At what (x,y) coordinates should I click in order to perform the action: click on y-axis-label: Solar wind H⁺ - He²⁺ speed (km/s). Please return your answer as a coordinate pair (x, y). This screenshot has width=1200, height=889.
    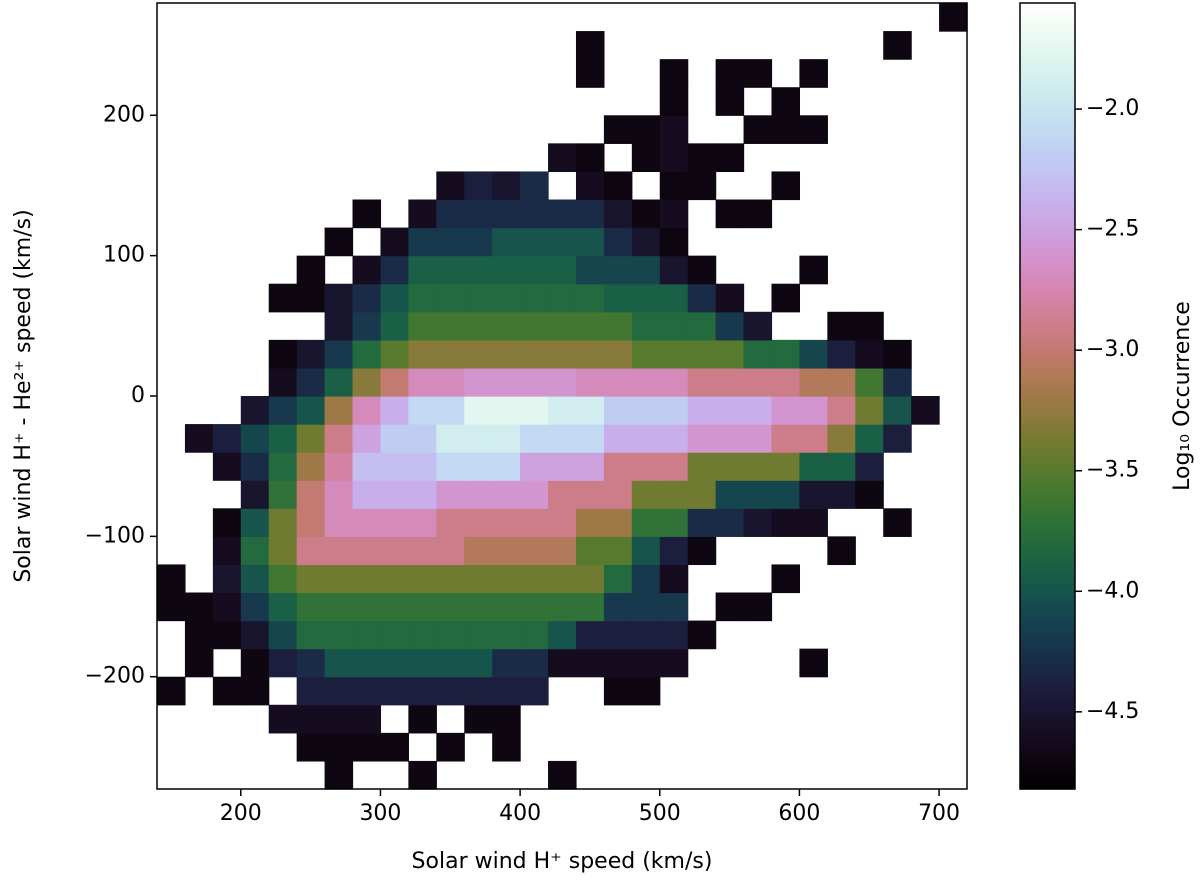
    Looking at the image, I should click on (23, 395).